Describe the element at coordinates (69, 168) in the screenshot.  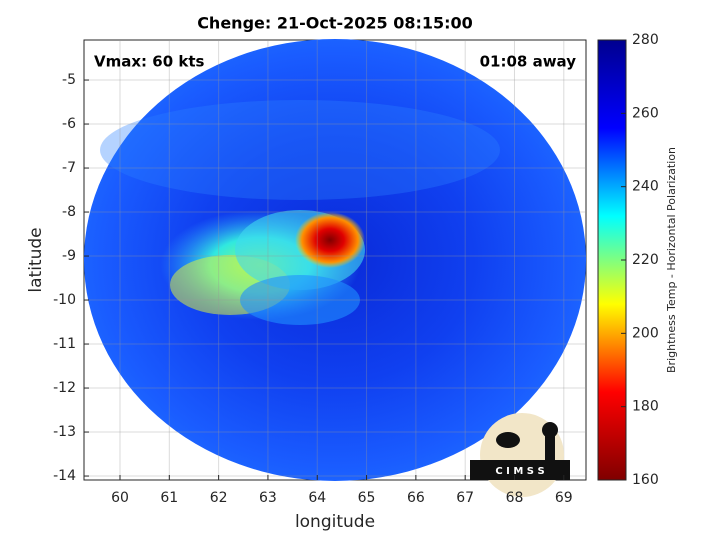
I see `y-tick-label: -7` at that location.